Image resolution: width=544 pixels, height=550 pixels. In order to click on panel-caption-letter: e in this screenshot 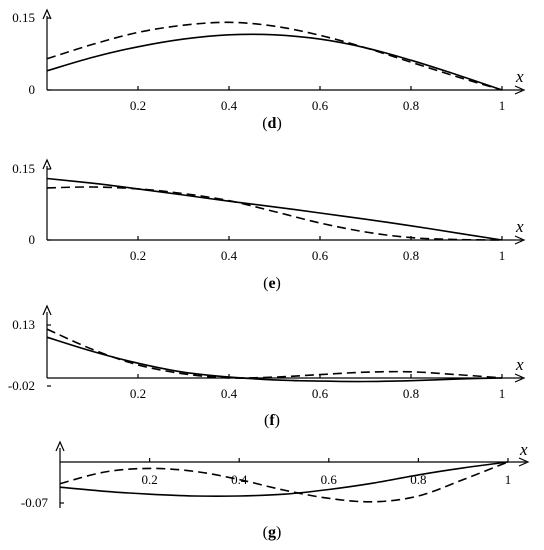, I will do `click(271, 283)`.